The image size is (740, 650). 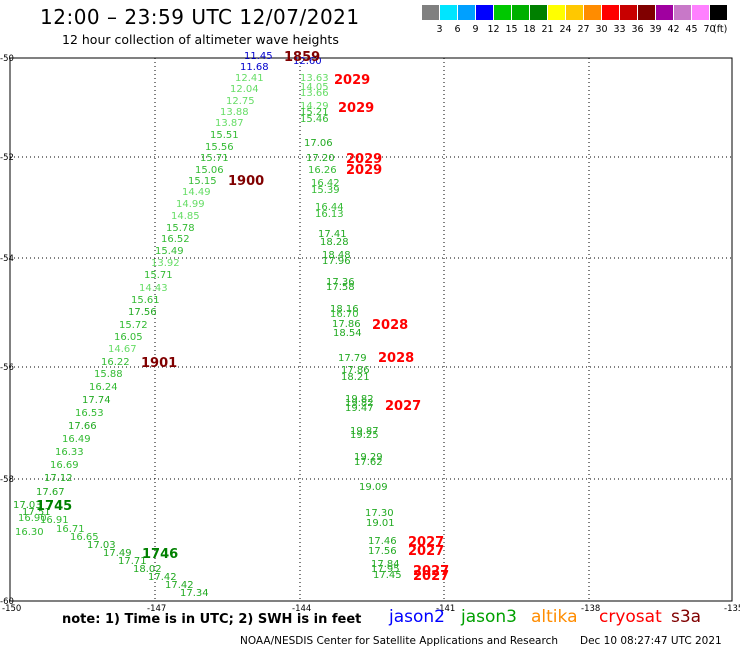 I want to click on wave-height-label-east: 17.95, so click(x=385, y=569).